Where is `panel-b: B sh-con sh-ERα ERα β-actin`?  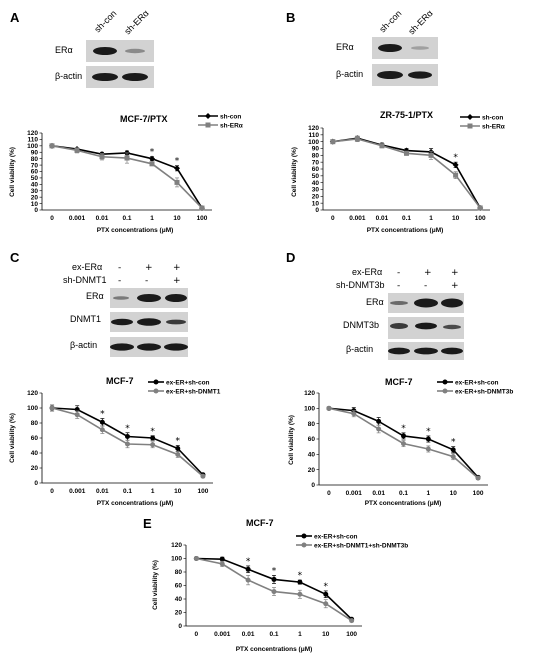
panel-b: B sh-con sh-ERα ERα β-actin is located at coordinates (362, 47).